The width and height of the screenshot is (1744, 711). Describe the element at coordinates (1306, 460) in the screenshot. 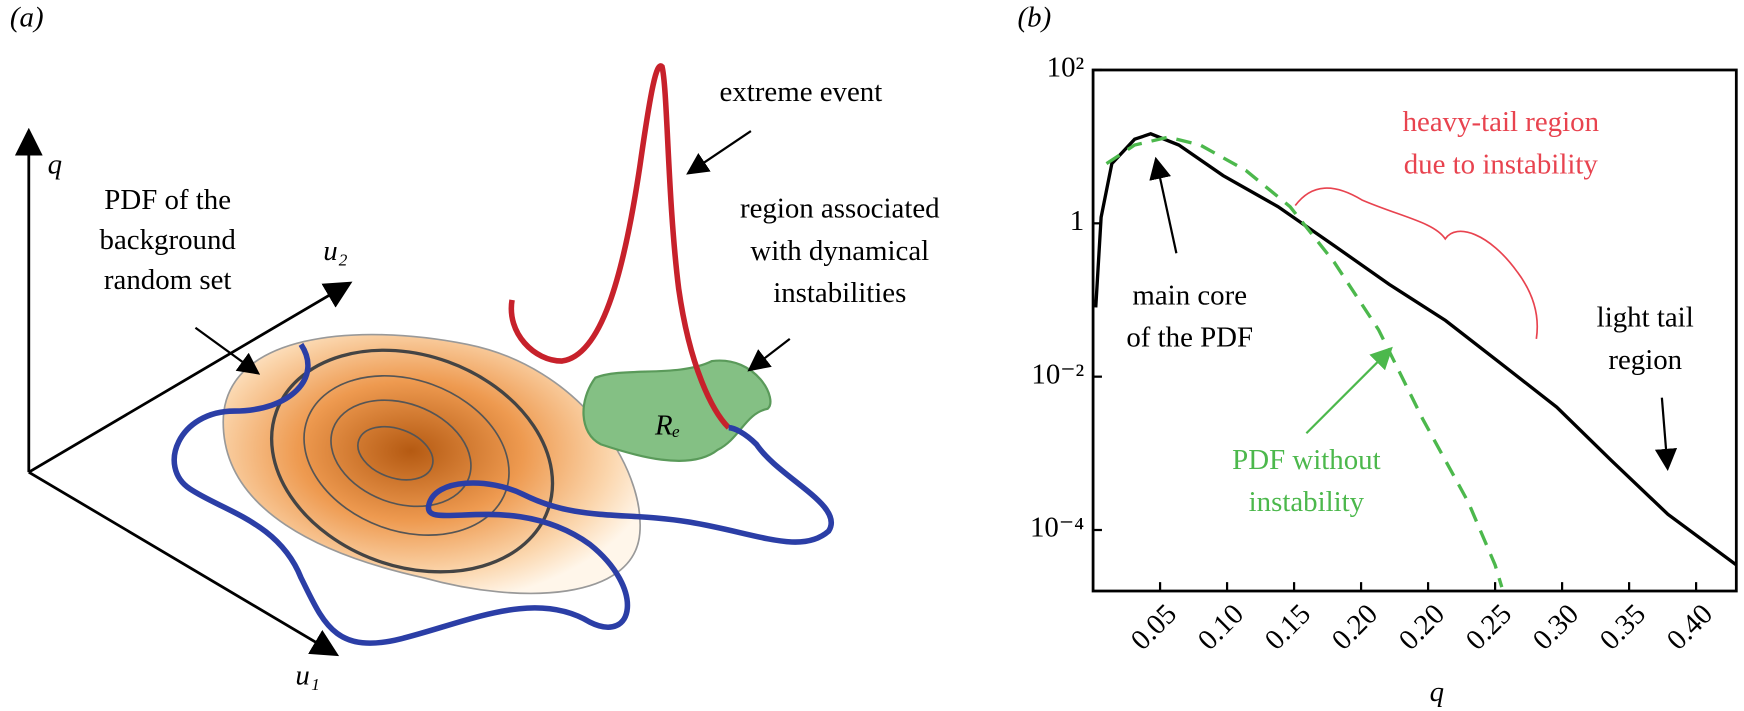

I see `annotation: PDF without` at that location.